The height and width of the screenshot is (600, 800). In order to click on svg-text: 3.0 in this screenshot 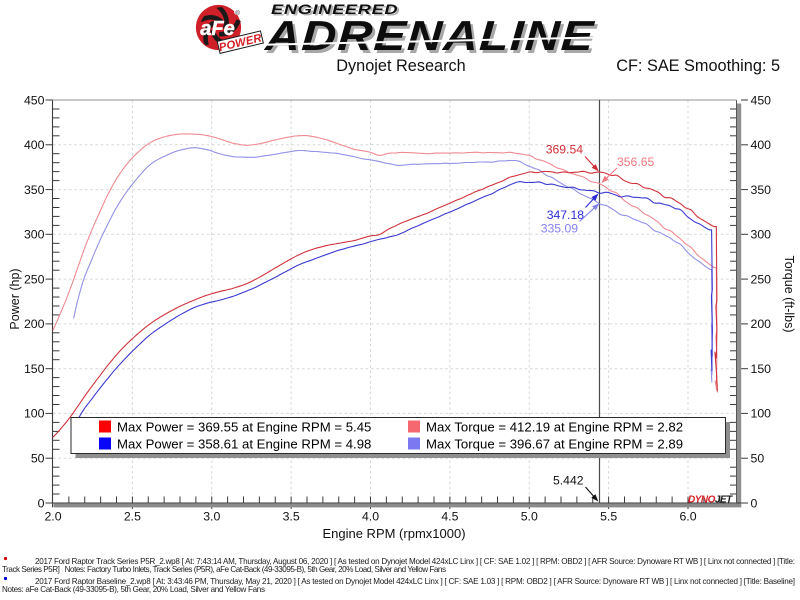, I will do `click(211, 517)`.